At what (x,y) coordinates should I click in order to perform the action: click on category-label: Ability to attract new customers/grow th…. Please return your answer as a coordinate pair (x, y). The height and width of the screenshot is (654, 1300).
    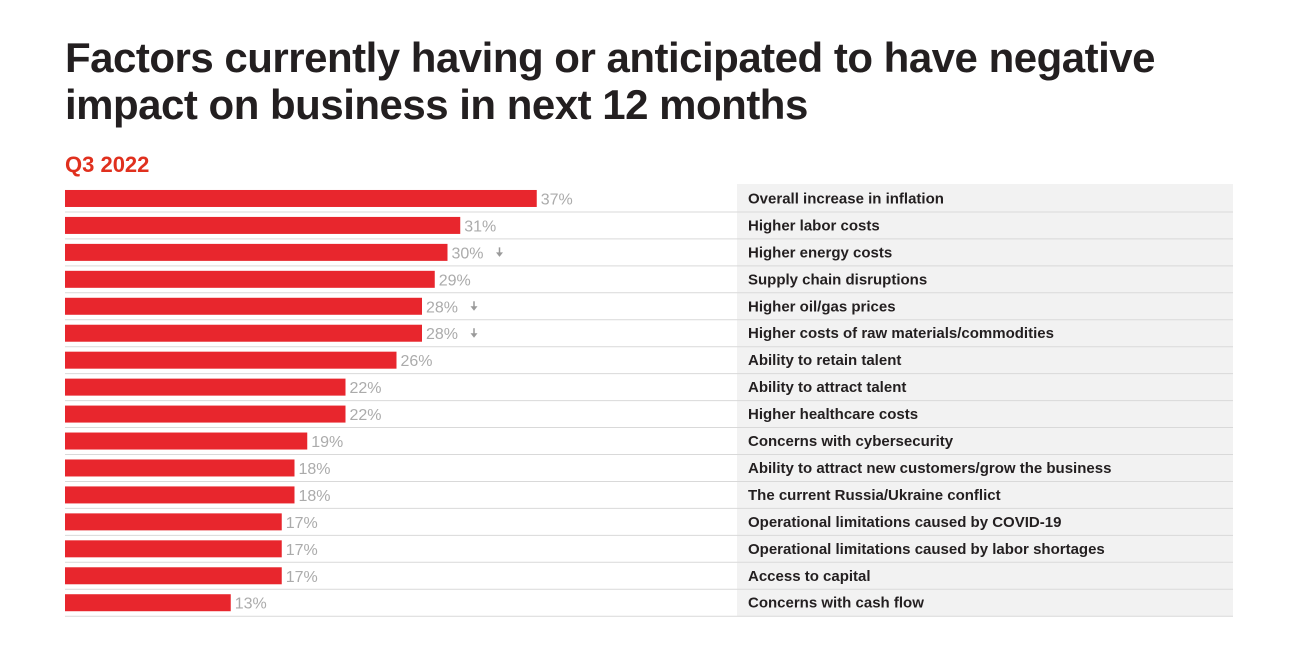
    Looking at the image, I should click on (929, 468).